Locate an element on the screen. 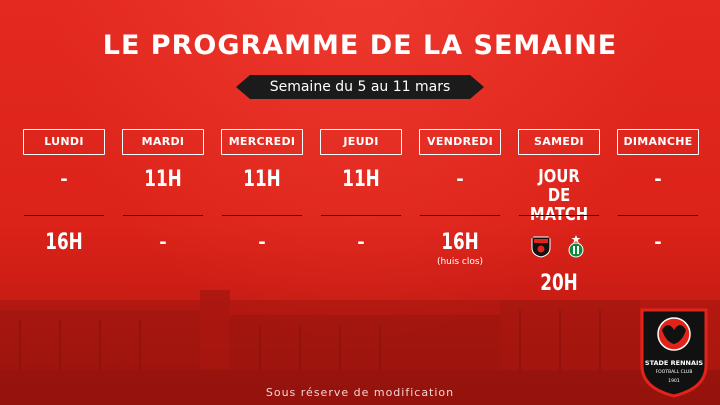  session-mardi-morning: 11H is located at coordinates (163, 179).